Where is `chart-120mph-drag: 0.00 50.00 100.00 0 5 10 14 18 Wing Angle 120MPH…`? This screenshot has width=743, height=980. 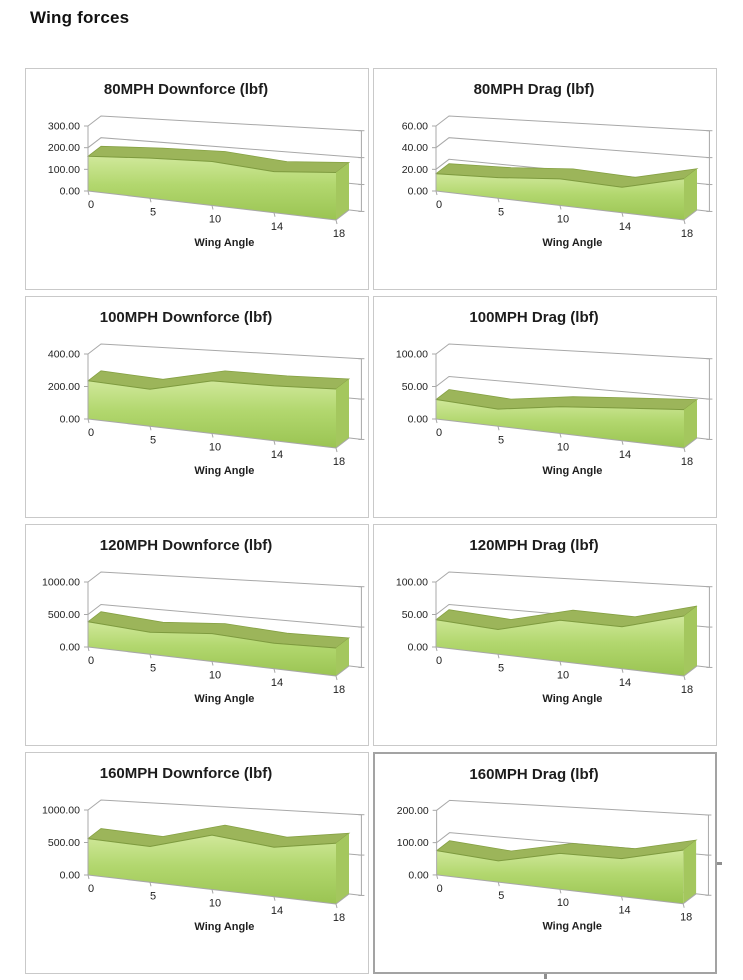
chart-120mph-drag: 0.00 50.00 100.00 0 5 10 14 18 Wing Angle 120MPH… is located at coordinates (545, 635).